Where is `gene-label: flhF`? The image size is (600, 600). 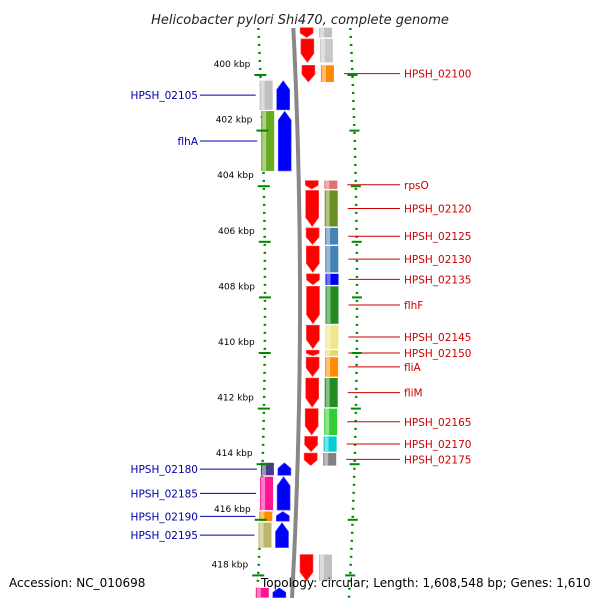
gene-label: flhF is located at coordinates (413, 306).